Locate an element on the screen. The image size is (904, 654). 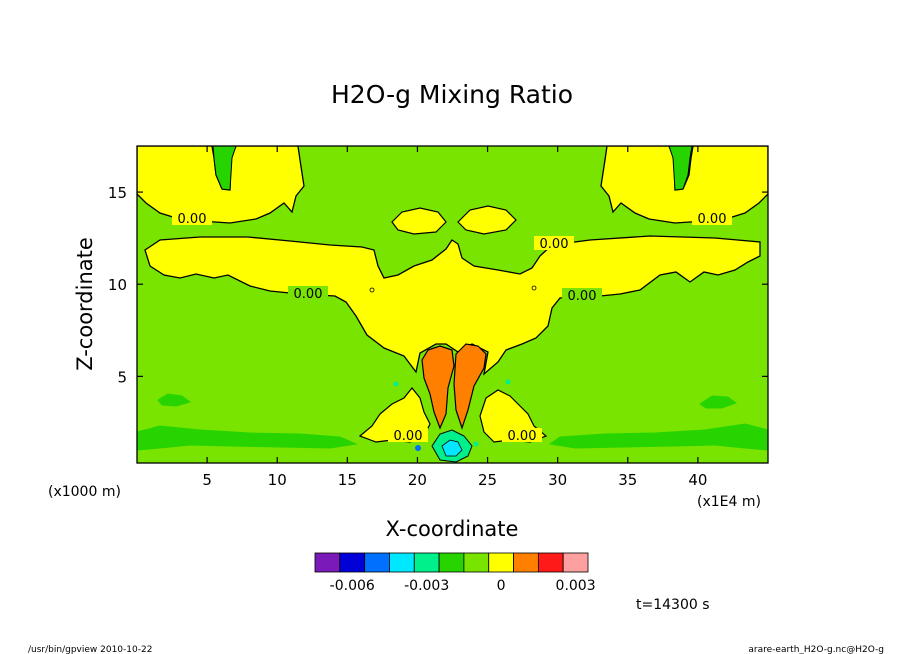
region-mid-left-negative is located at coordinates (174, 400).